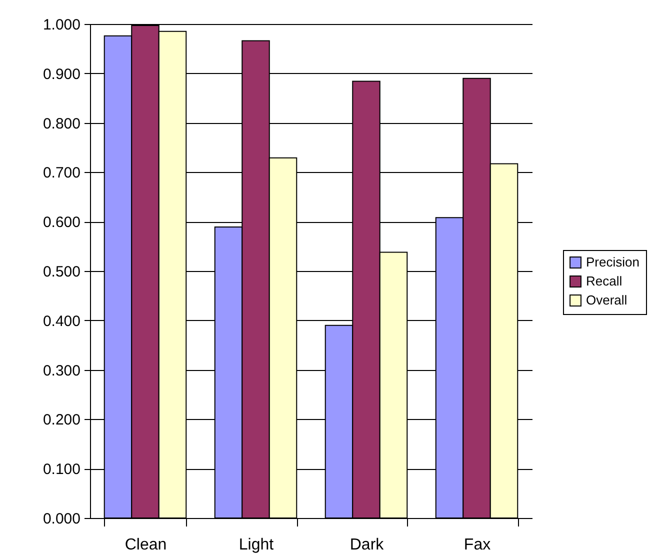 This screenshot has width=661, height=558. What do you see at coordinates (477, 545) in the screenshot?
I see `x-tick-label: Fax` at bounding box center [477, 545].